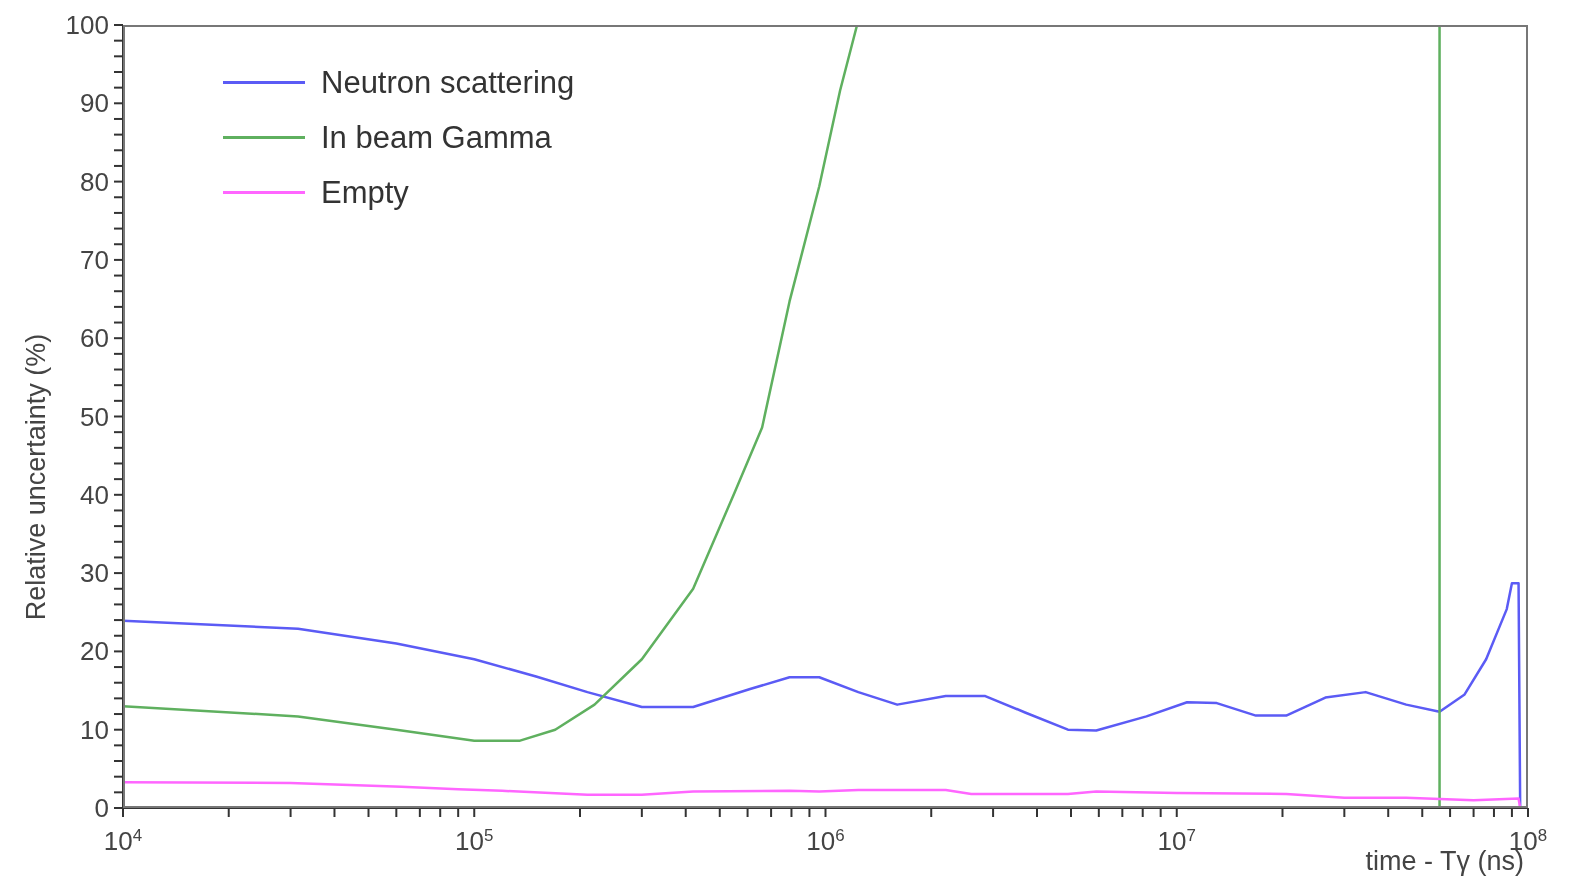  What do you see at coordinates (123, 840) in the screenshot?
I see `x-tick-label: 10$^{4}$` at bounding box center [123, 840].